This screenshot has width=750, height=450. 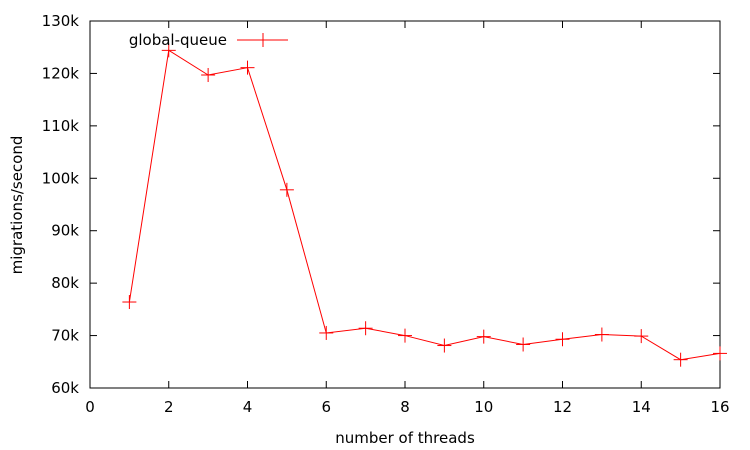 What do you see at coordinates (61, 178) in the screenshot?
I see `y-tick-label: 100k` at bounding box center [61, 178].